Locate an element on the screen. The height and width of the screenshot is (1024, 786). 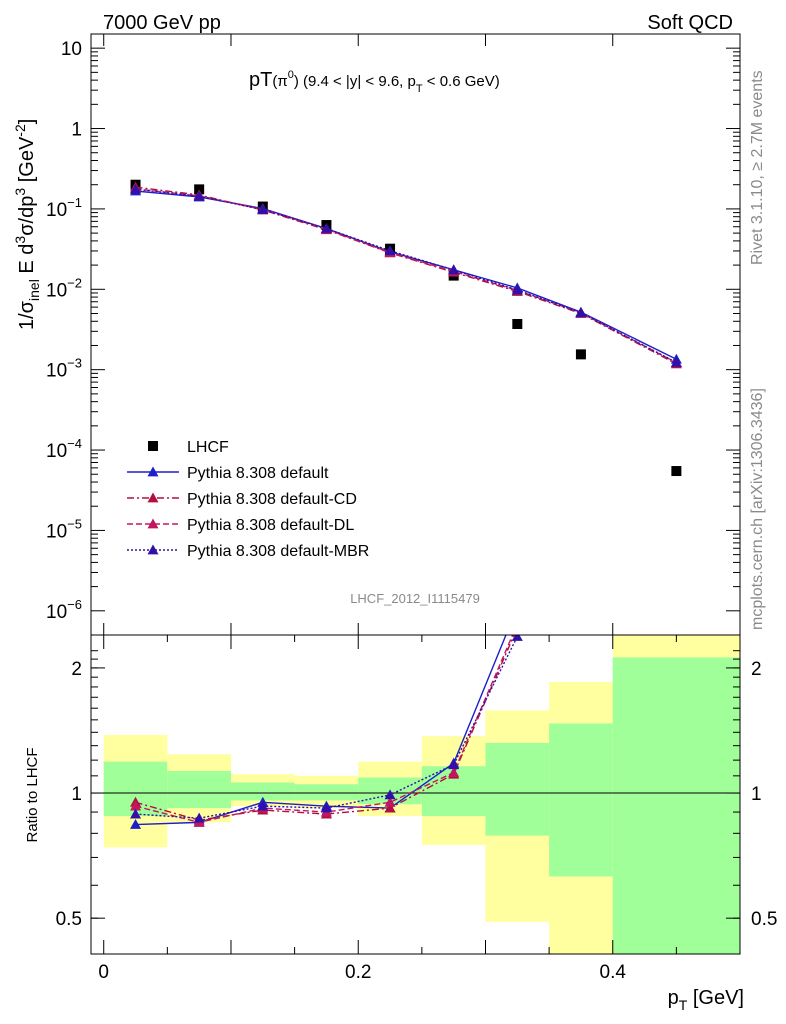
legend-marker-data is located at coordinates (153, 446).